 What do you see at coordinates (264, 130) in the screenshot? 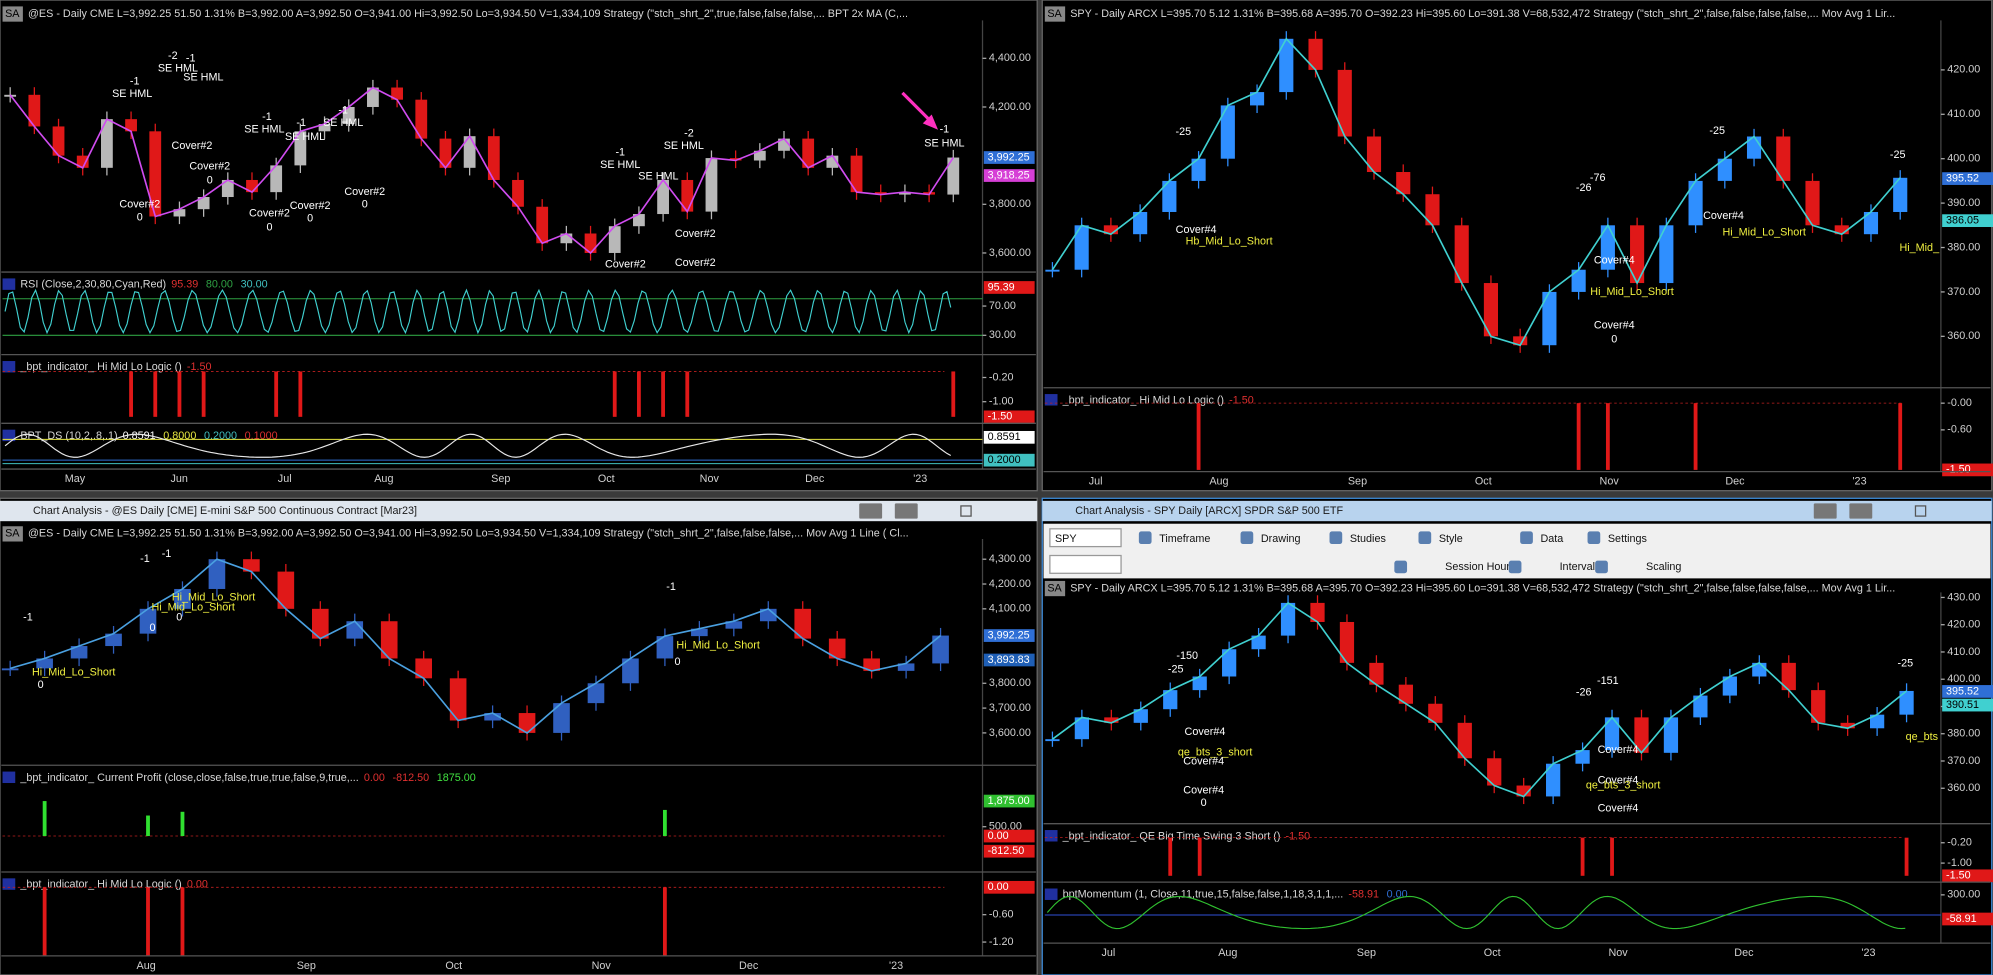
I see `trade-annotation: SE HML` at bounding box center [264, 130].